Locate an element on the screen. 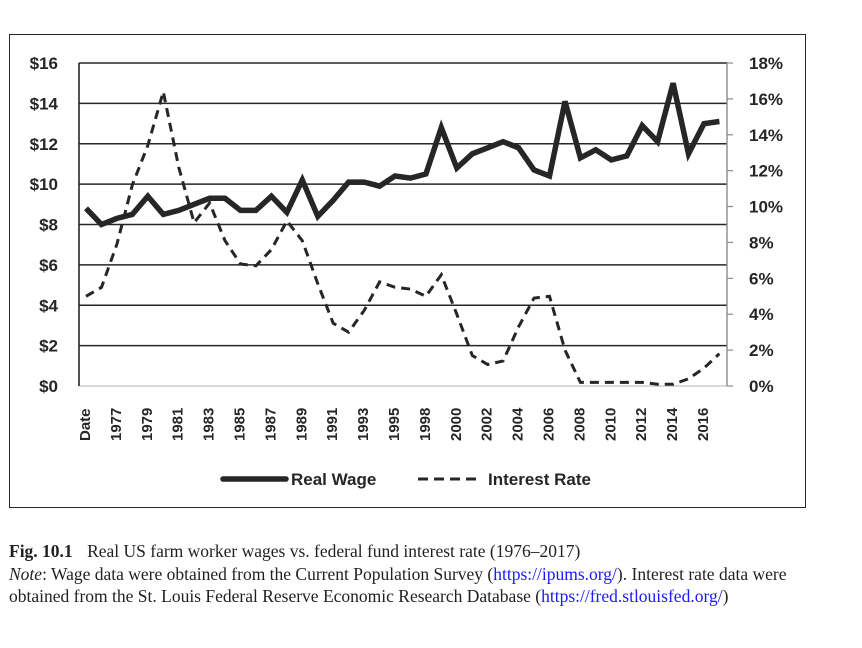 Image resolution: width=862 pixels, height=648 pixels. right-axis: 0% 2% 4% 6% 8% 10% 12% 14% 16% 18% is located at coordinates (754, 225).